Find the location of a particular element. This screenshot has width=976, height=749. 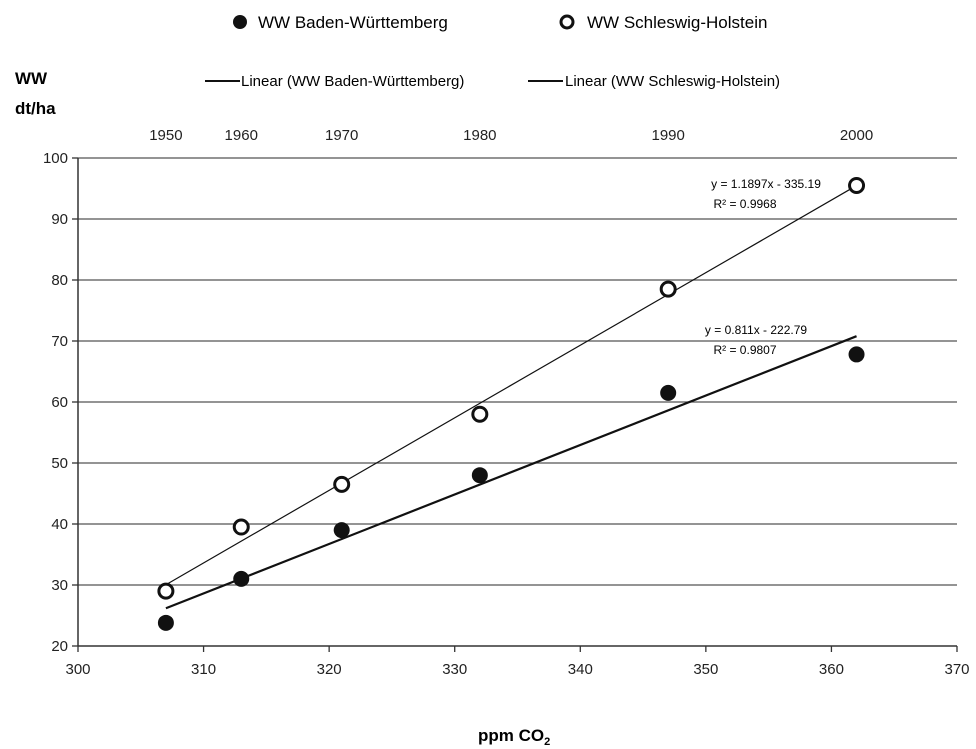

x-tick-label: 320 is located at coordinates (329, 669).